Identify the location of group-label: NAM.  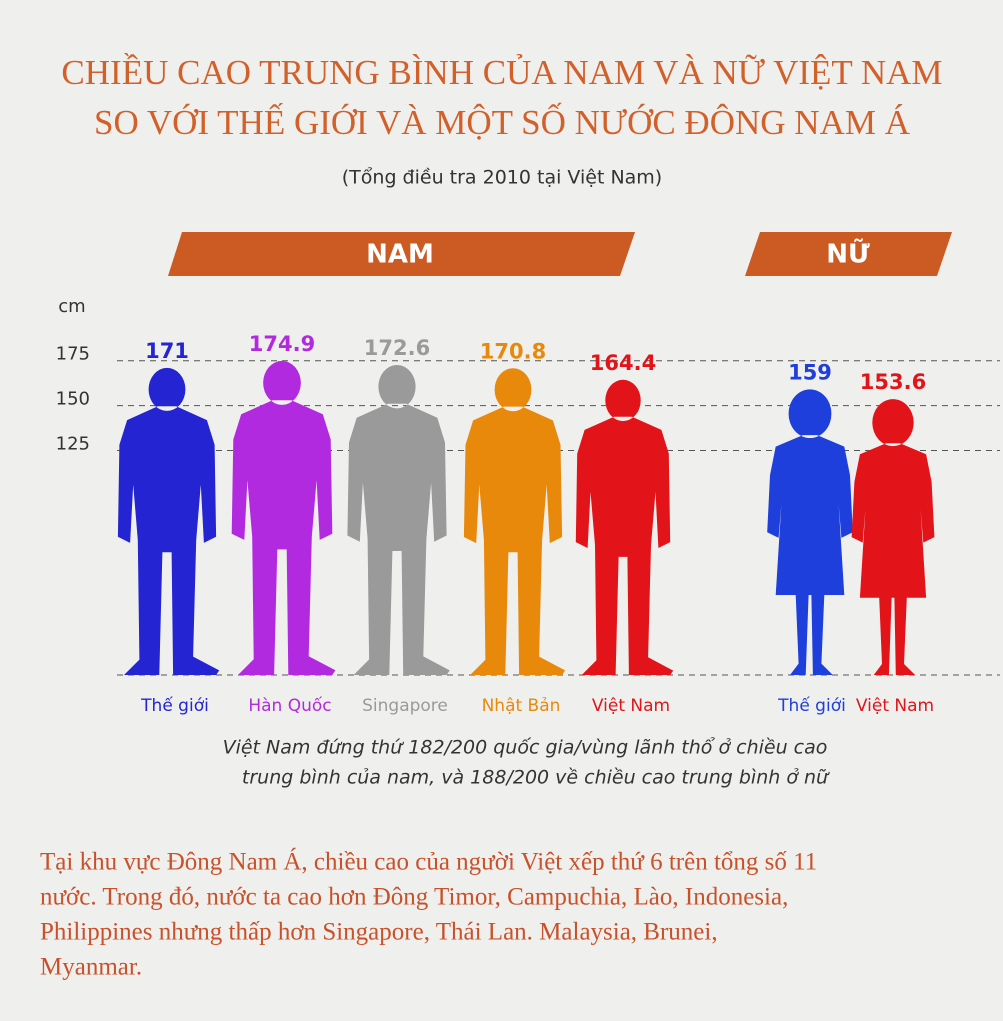
(400, 255).